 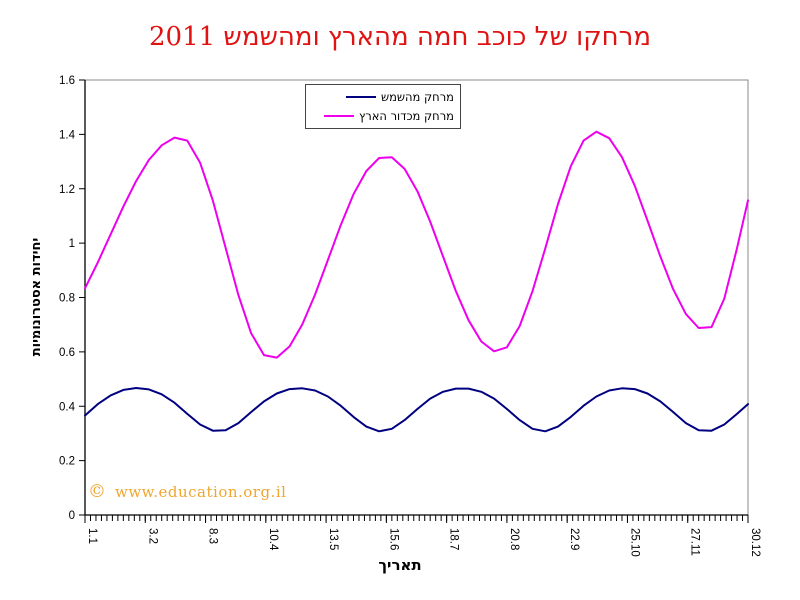 What do you see at coordinates (634, 542) in the screenshot?
I see `x-tick-label: 25.10` at bounding box center [634, 542].